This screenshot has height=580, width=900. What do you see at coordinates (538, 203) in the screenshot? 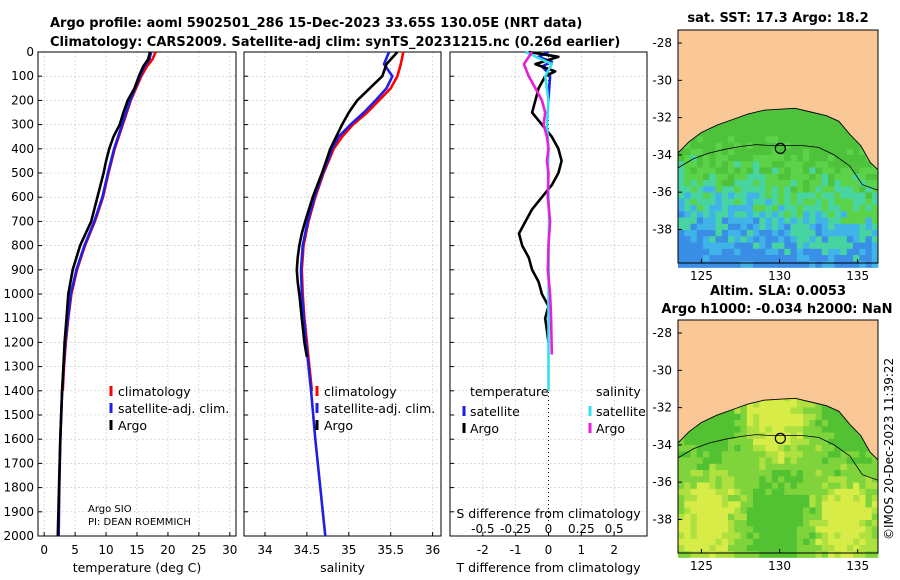
I see `differences-series-s-argo` at bounding box center [538, 203].